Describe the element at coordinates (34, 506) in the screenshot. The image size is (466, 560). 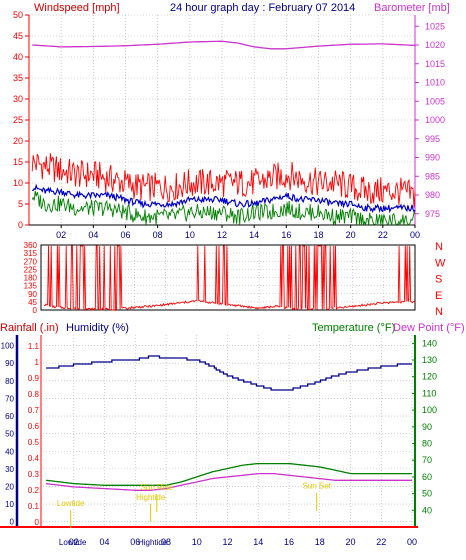
I see `rainfall-tick-label: 0.1` at that location.